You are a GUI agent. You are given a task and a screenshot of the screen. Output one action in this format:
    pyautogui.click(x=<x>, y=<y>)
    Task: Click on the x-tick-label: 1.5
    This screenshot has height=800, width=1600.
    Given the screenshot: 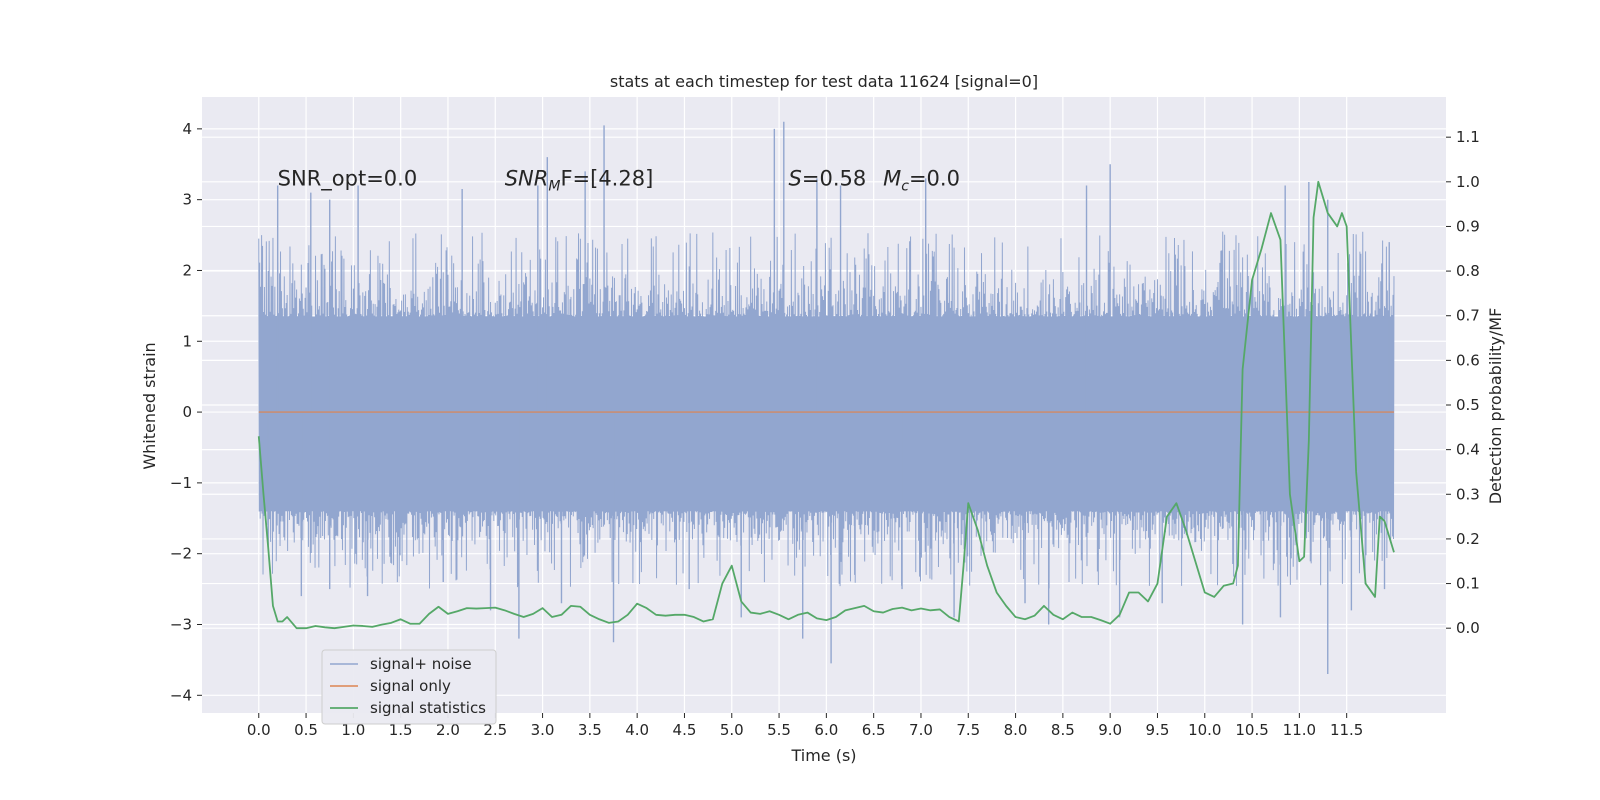 What is the action you would take?
    pyautogui.click(x=401, y=730)
    